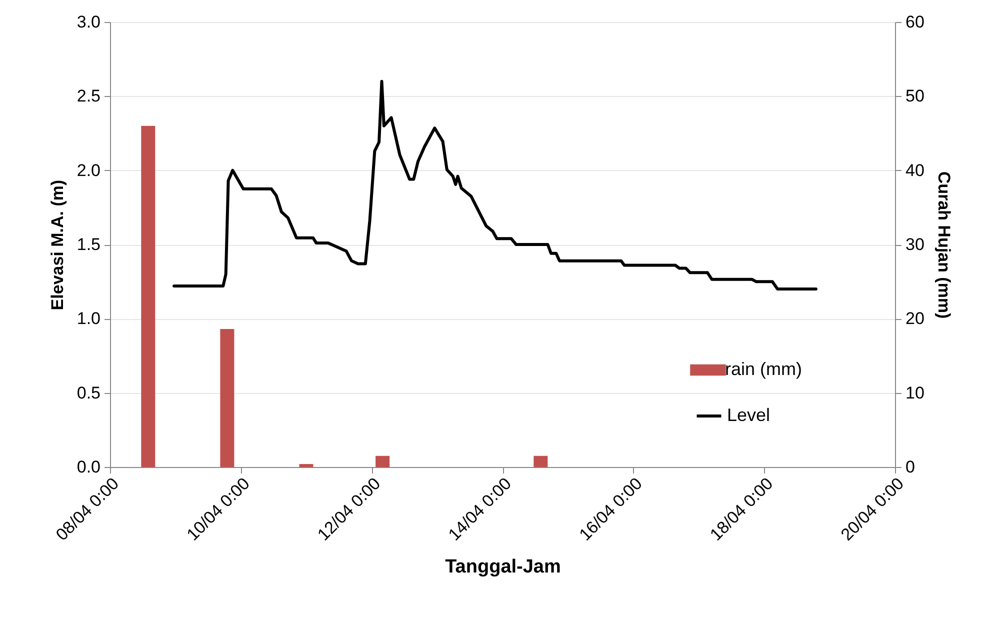  What do you see at coordinates (915, 318) in the screenshot?
I see `y2-tick-label: 20` at bounding box center [915, 318].